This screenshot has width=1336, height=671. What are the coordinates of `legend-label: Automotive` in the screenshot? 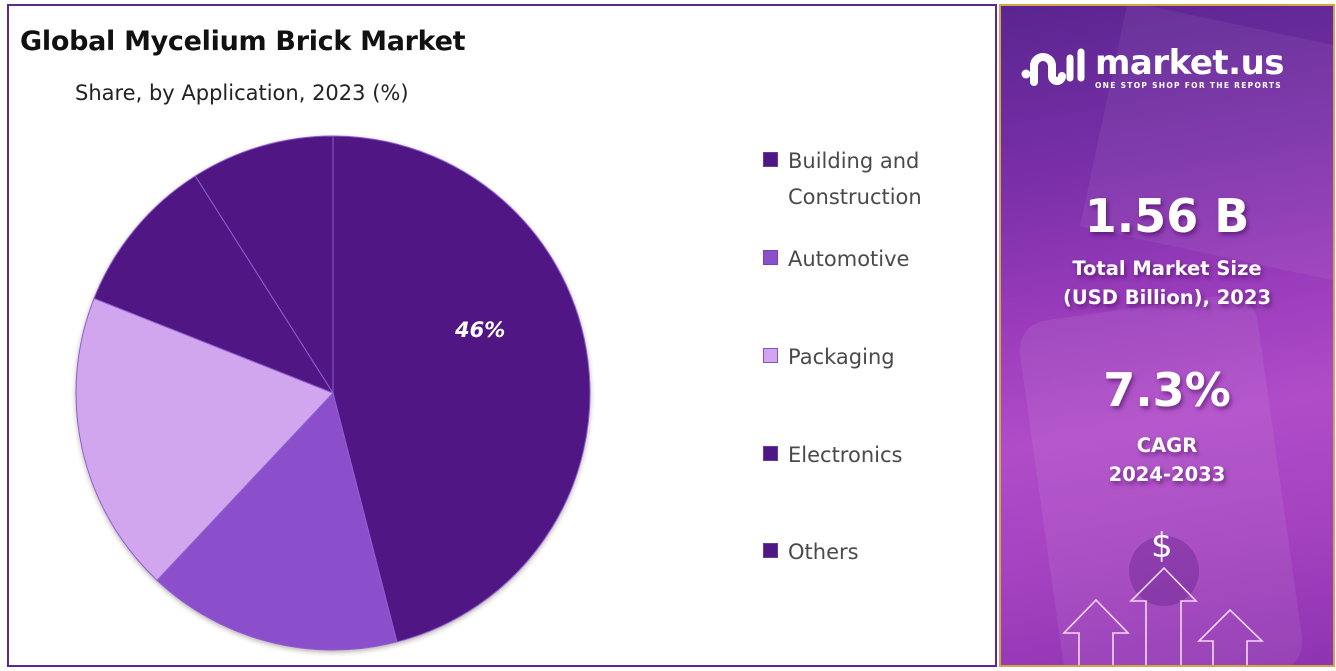 It's located at (849, 259).